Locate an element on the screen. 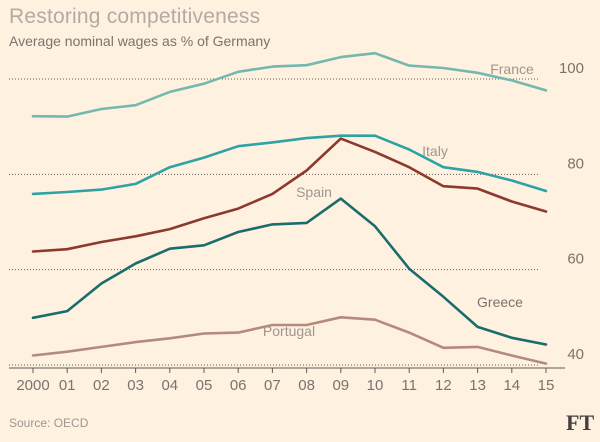  x-tick-2001: 01 is located at coordinates (67, 385).